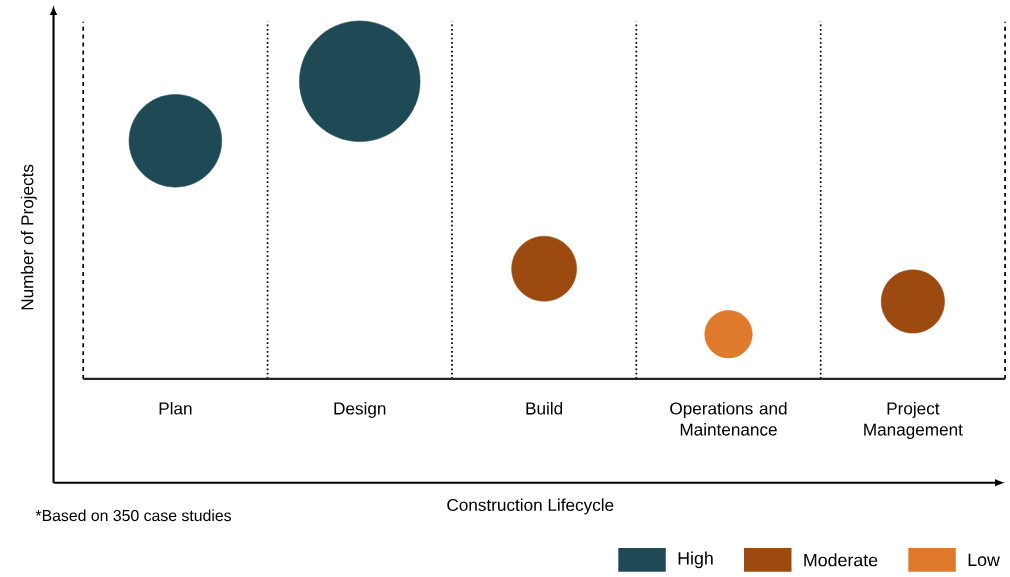 The height and width of the screenshot is (577, 1010). I want to click on x-tick-label: Build, so click(544, 408).